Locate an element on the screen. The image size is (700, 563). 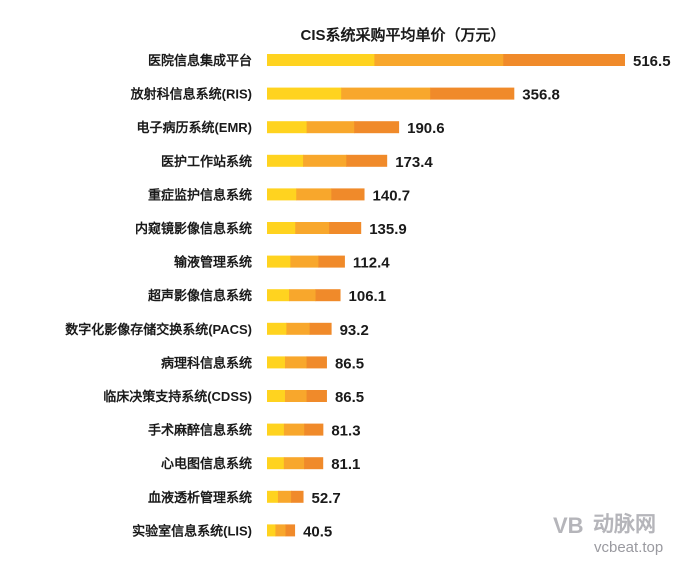
bar-row: 血液透析管理系统 52.7 is located at coordinates (244, 498).